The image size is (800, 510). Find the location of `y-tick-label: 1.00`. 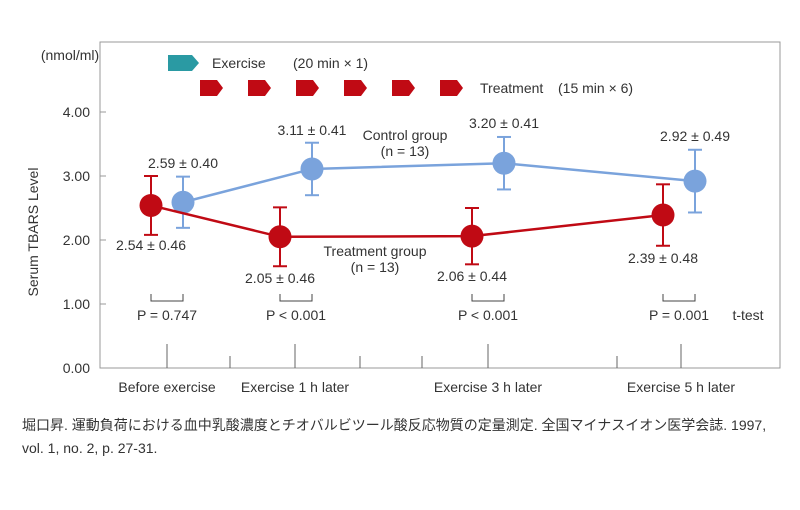

y-tick-label: 1.00 is located at coordinates (76, 304).